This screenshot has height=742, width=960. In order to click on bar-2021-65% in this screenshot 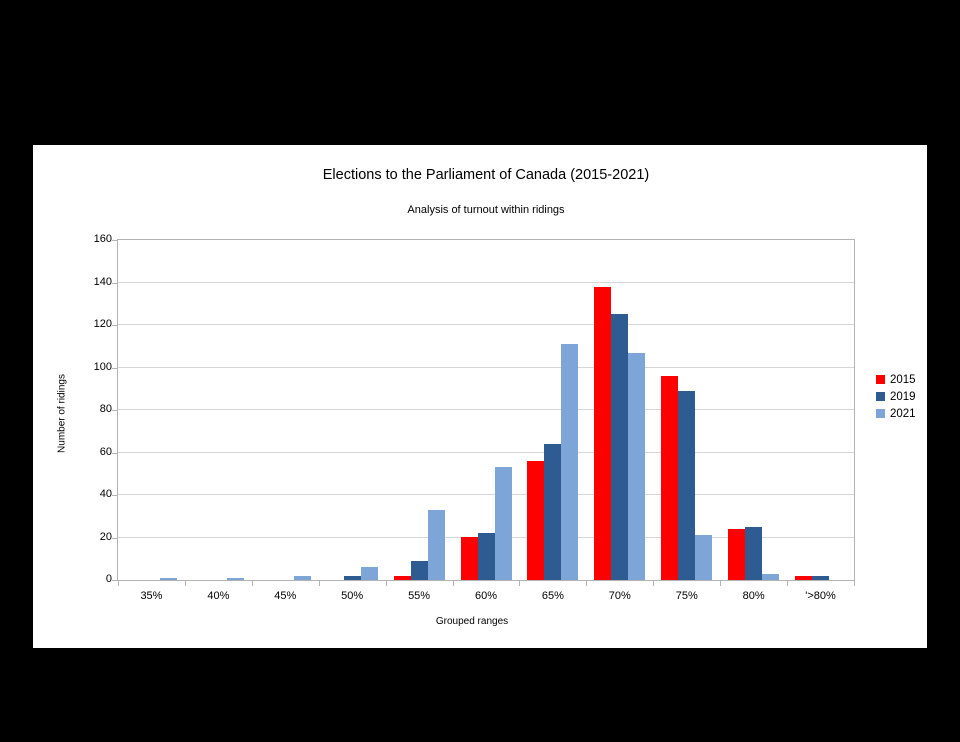, I will do `click(570, 462)`.